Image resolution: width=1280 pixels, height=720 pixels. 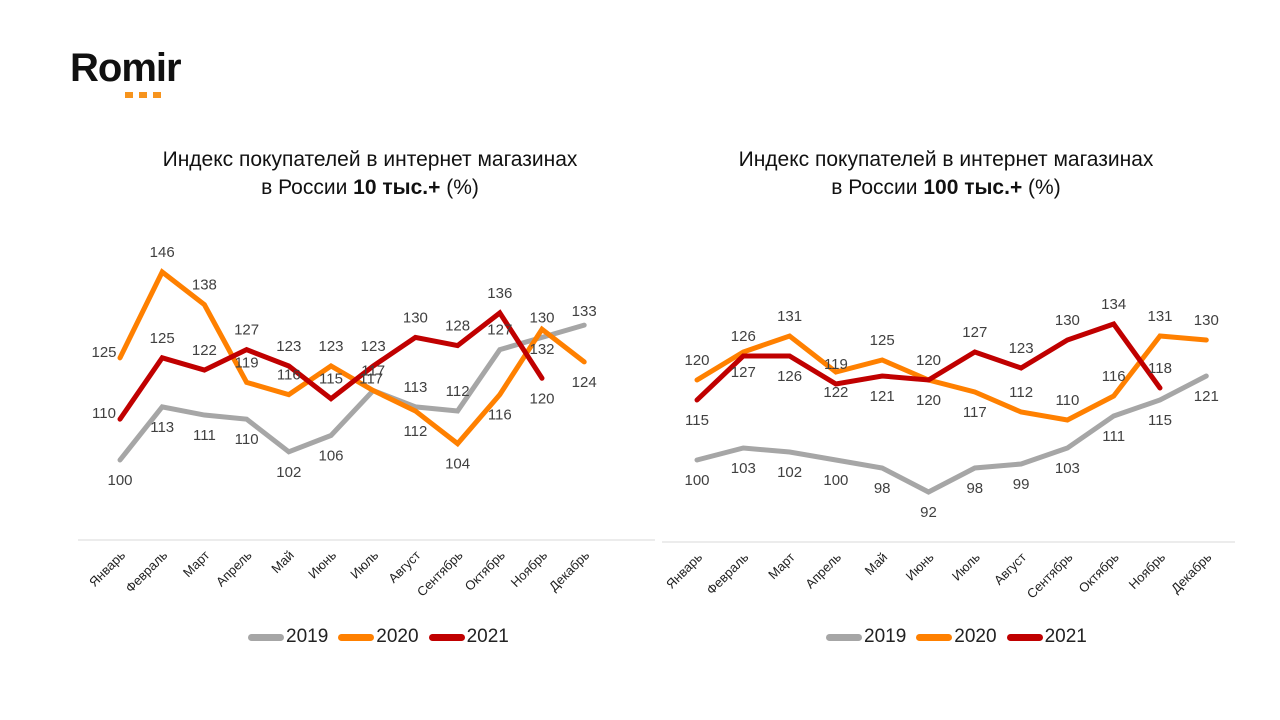 What do you see at coordinates (584, 311) in the screenshot?
I see `data-label-2019: 133` at bounding box center [584, 311].